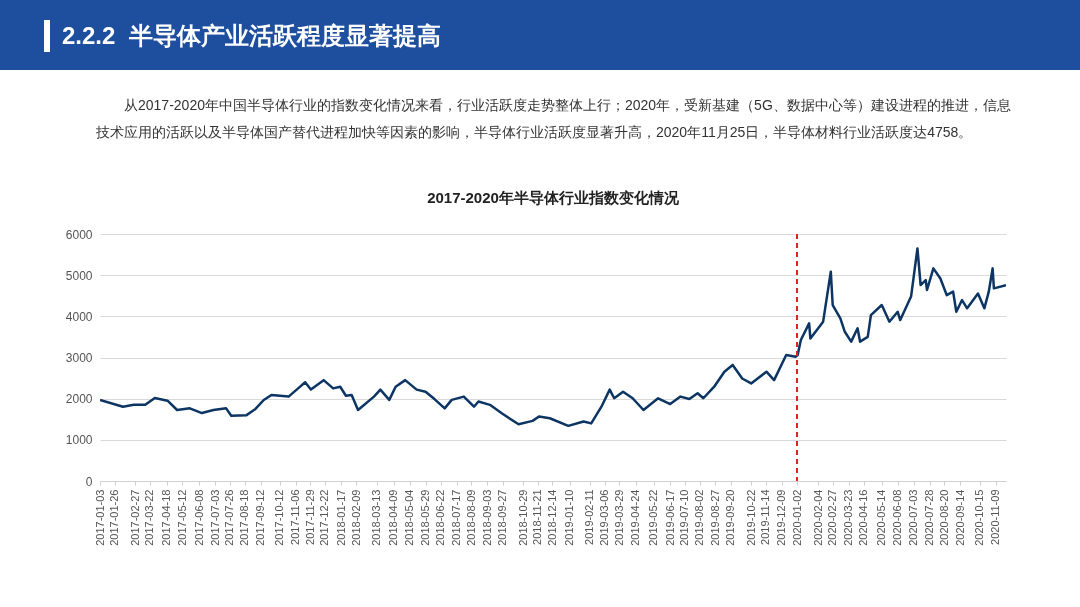 The height and width of the screenshot is (607, 1080). I want to click on x-tick-label: 2020-04-16, so click(863, 517).